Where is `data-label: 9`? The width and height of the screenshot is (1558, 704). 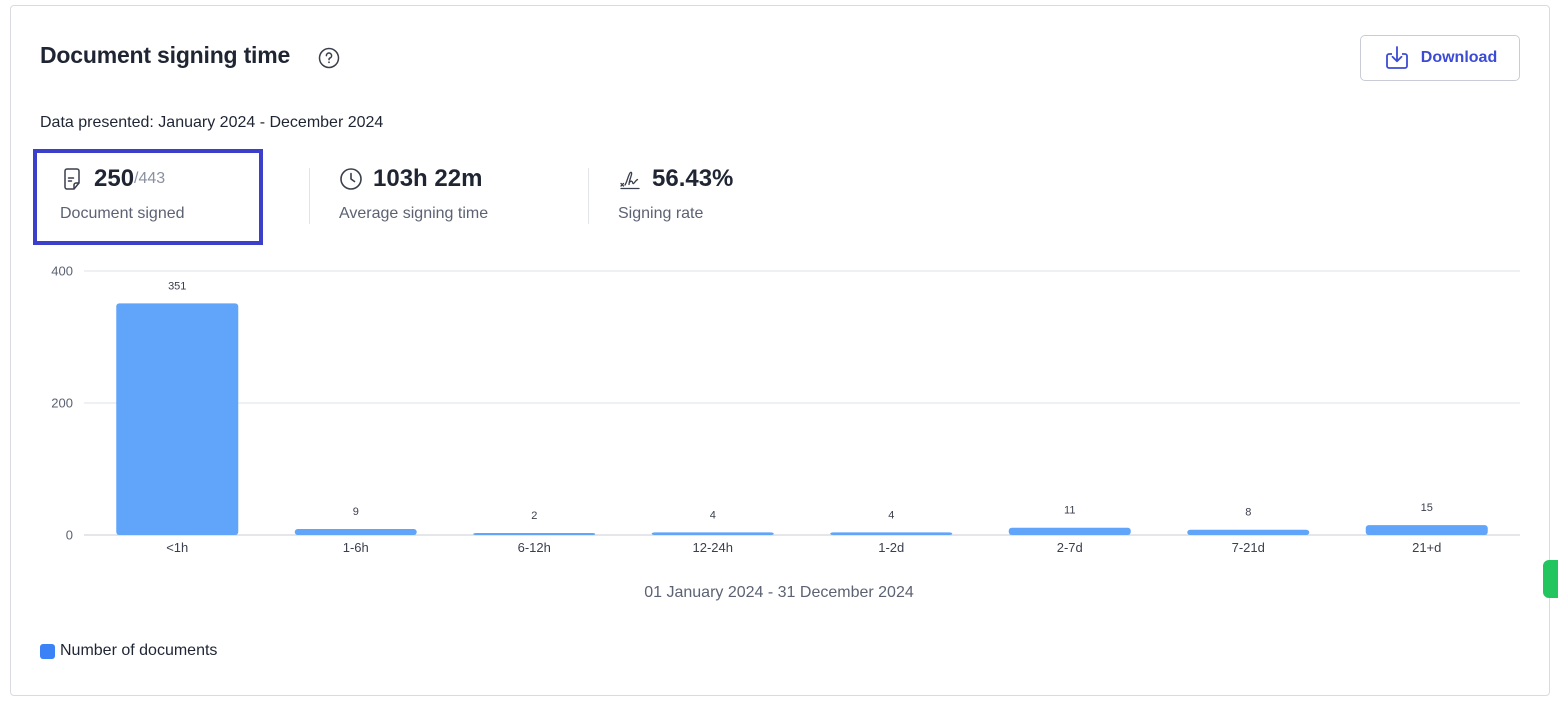
data-label: 9 is located at coordinates (356, 512).